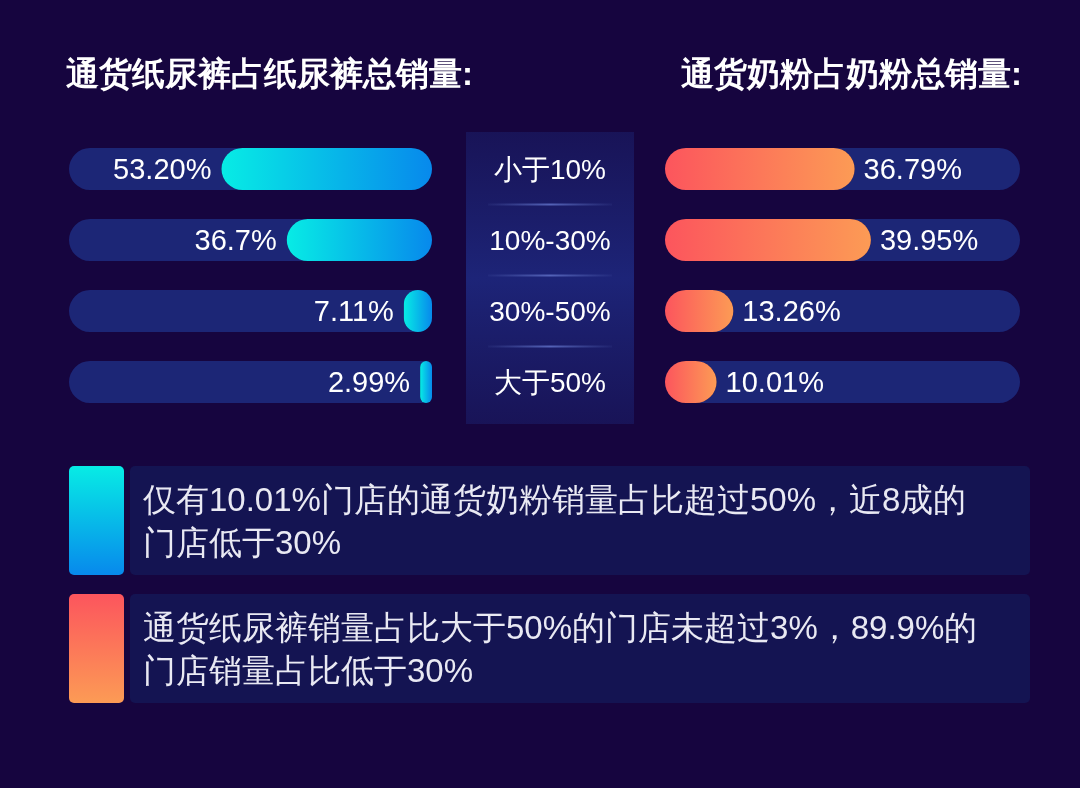 The height and width of the screenshot is (788, 1080). Describe the element at coordinates (235, 240) in the screenshot. I see `data-label: 36.7%` at that location.